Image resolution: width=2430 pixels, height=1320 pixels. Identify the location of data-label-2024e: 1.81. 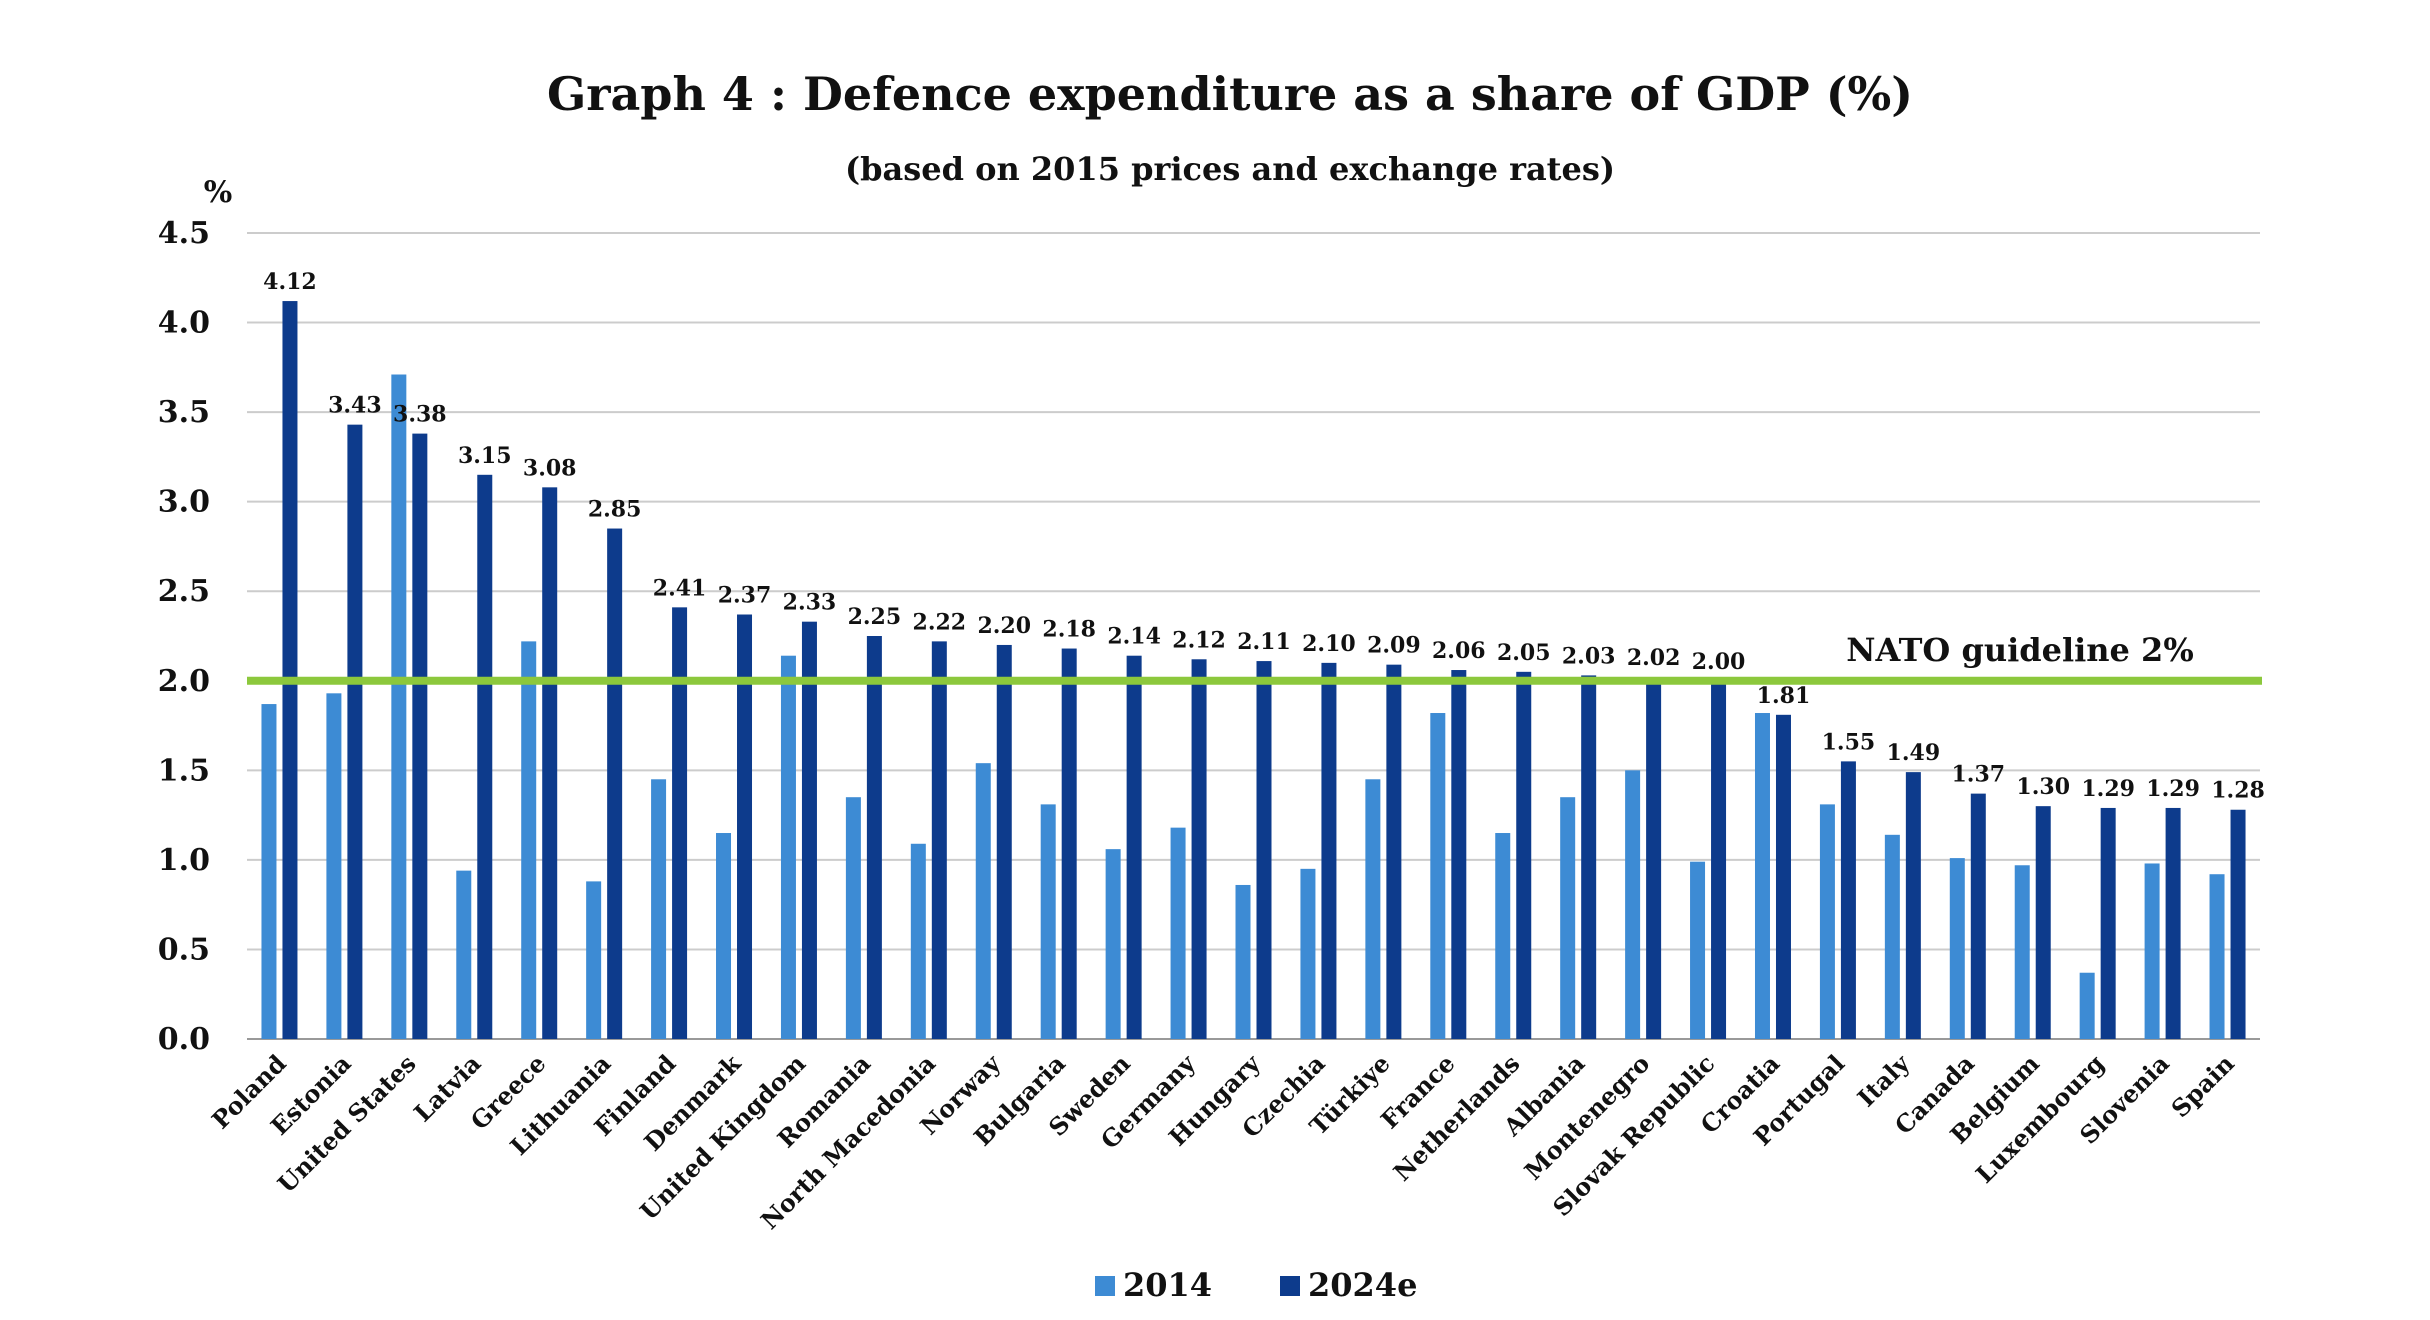
(1784, 696).